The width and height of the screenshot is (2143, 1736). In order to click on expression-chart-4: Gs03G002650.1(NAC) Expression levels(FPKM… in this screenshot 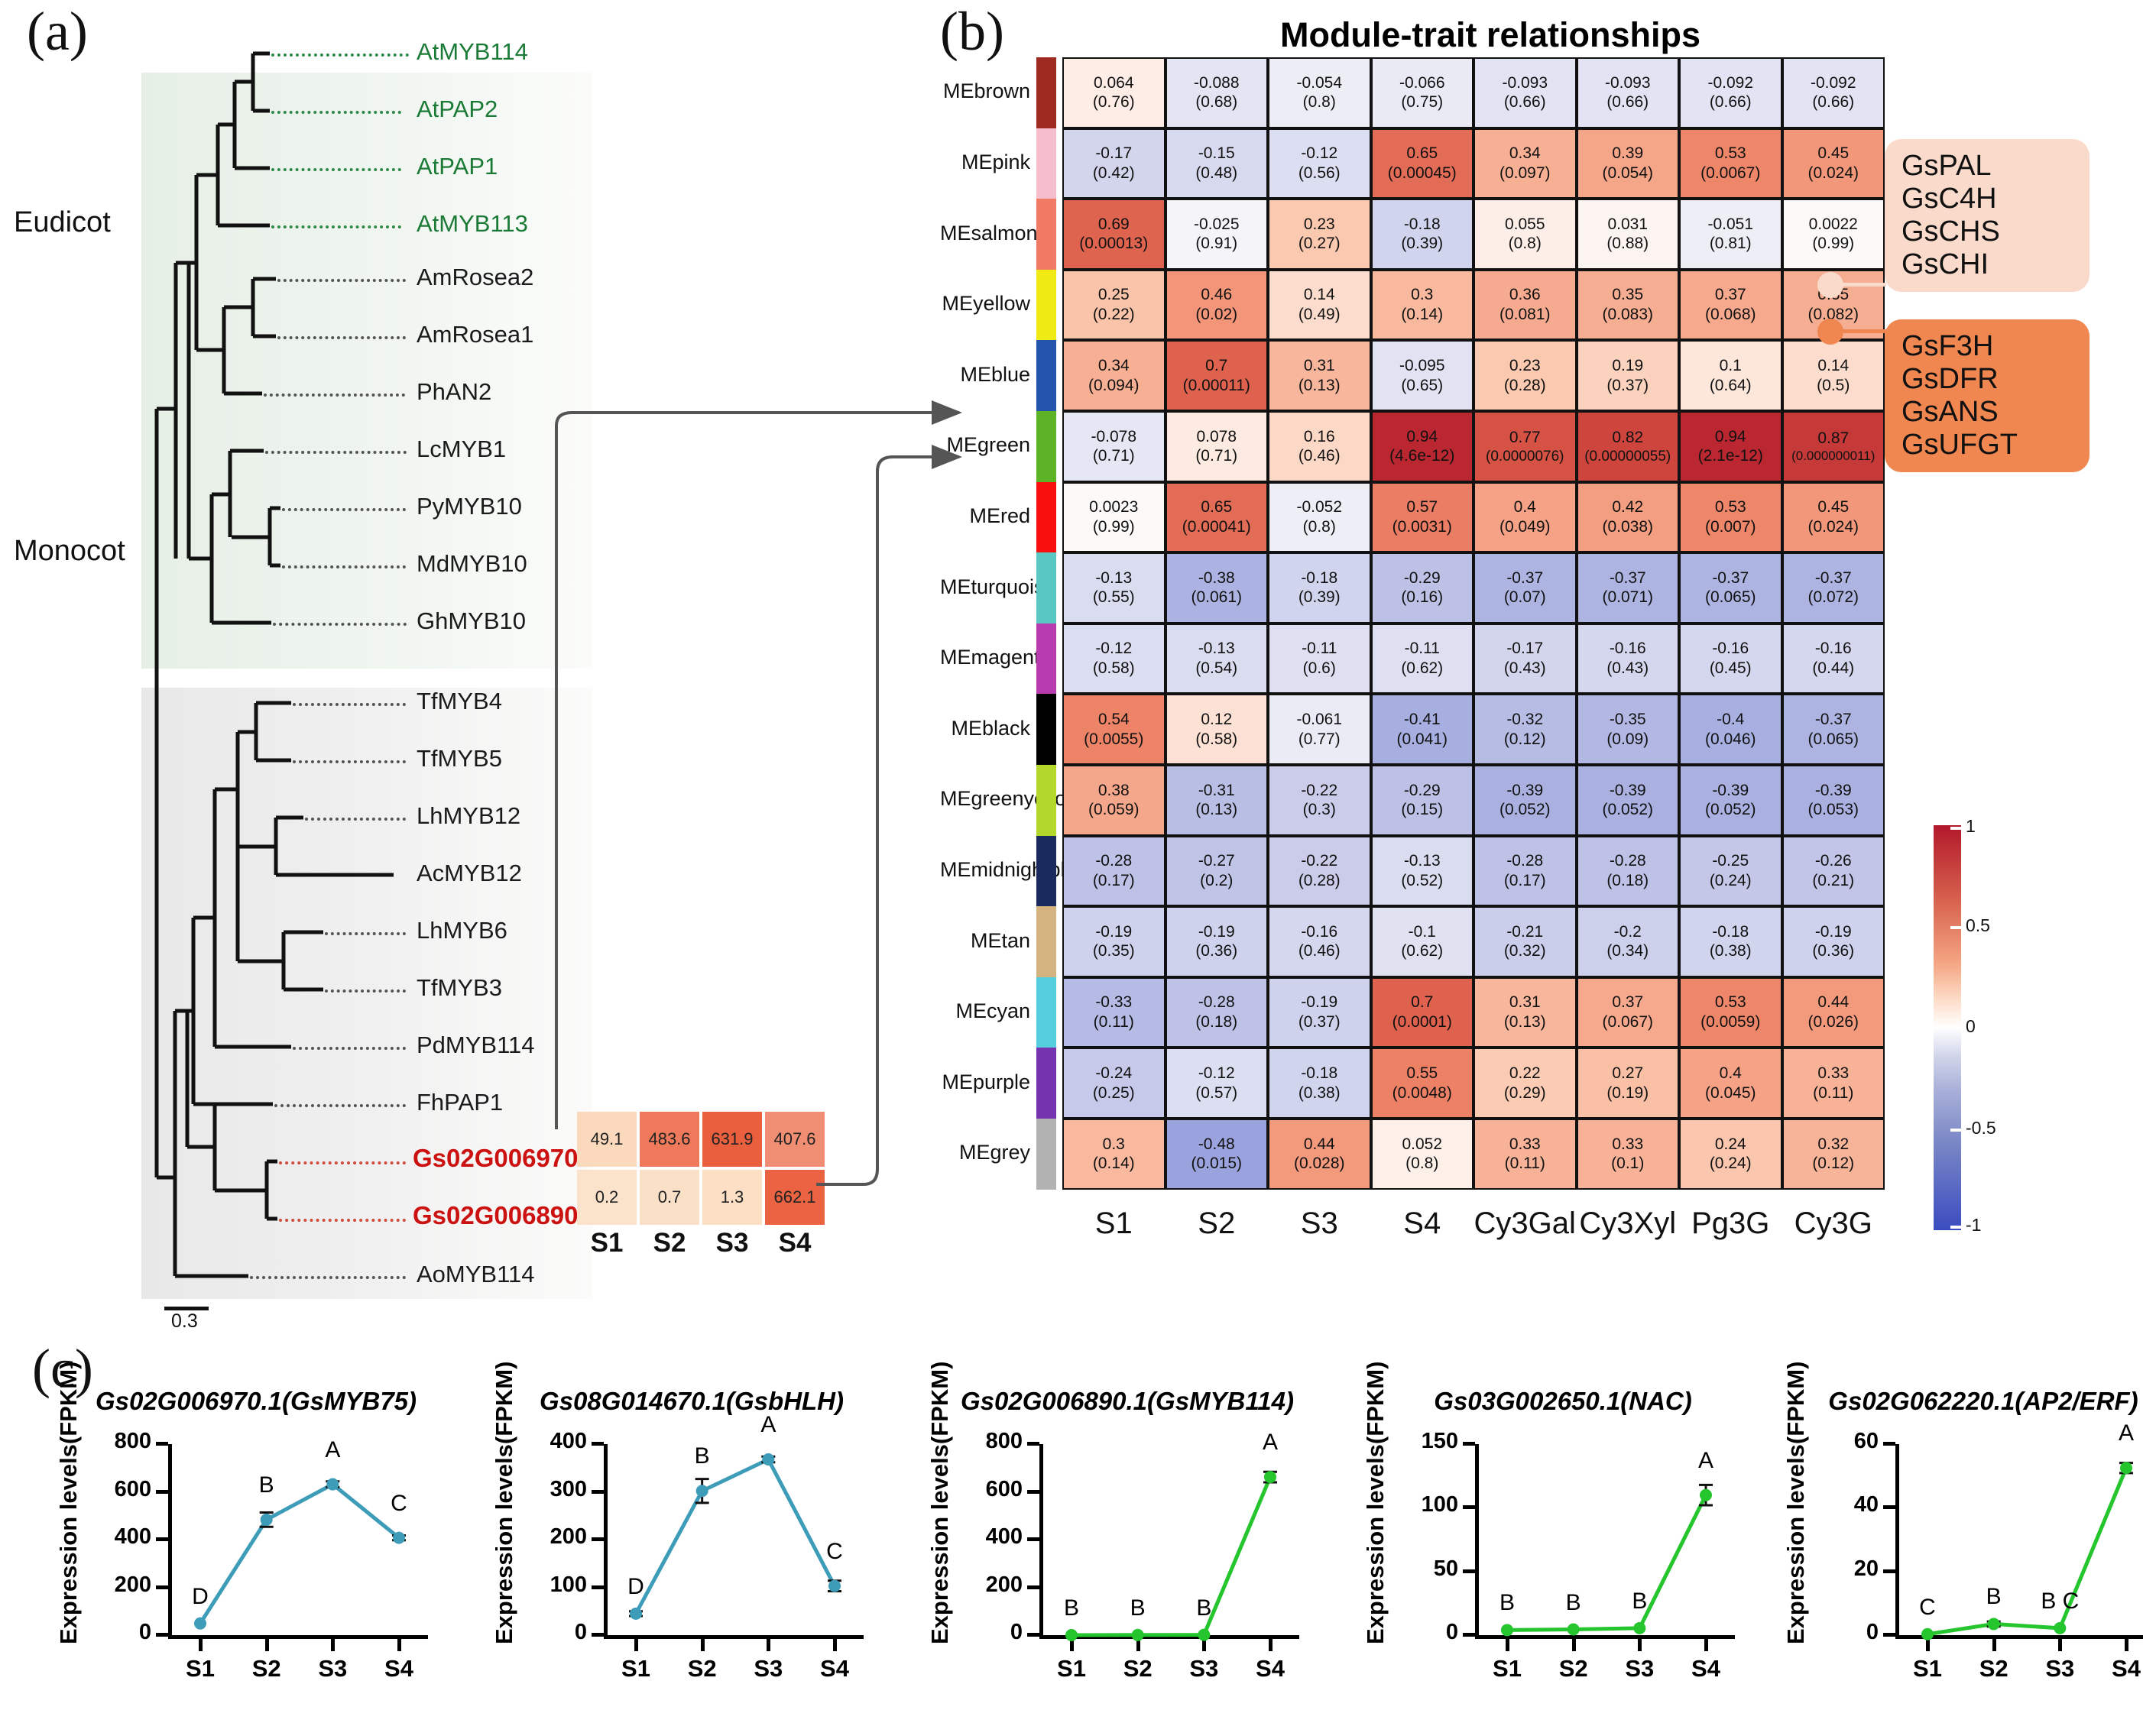, I will do `click(1566, 1540)`.